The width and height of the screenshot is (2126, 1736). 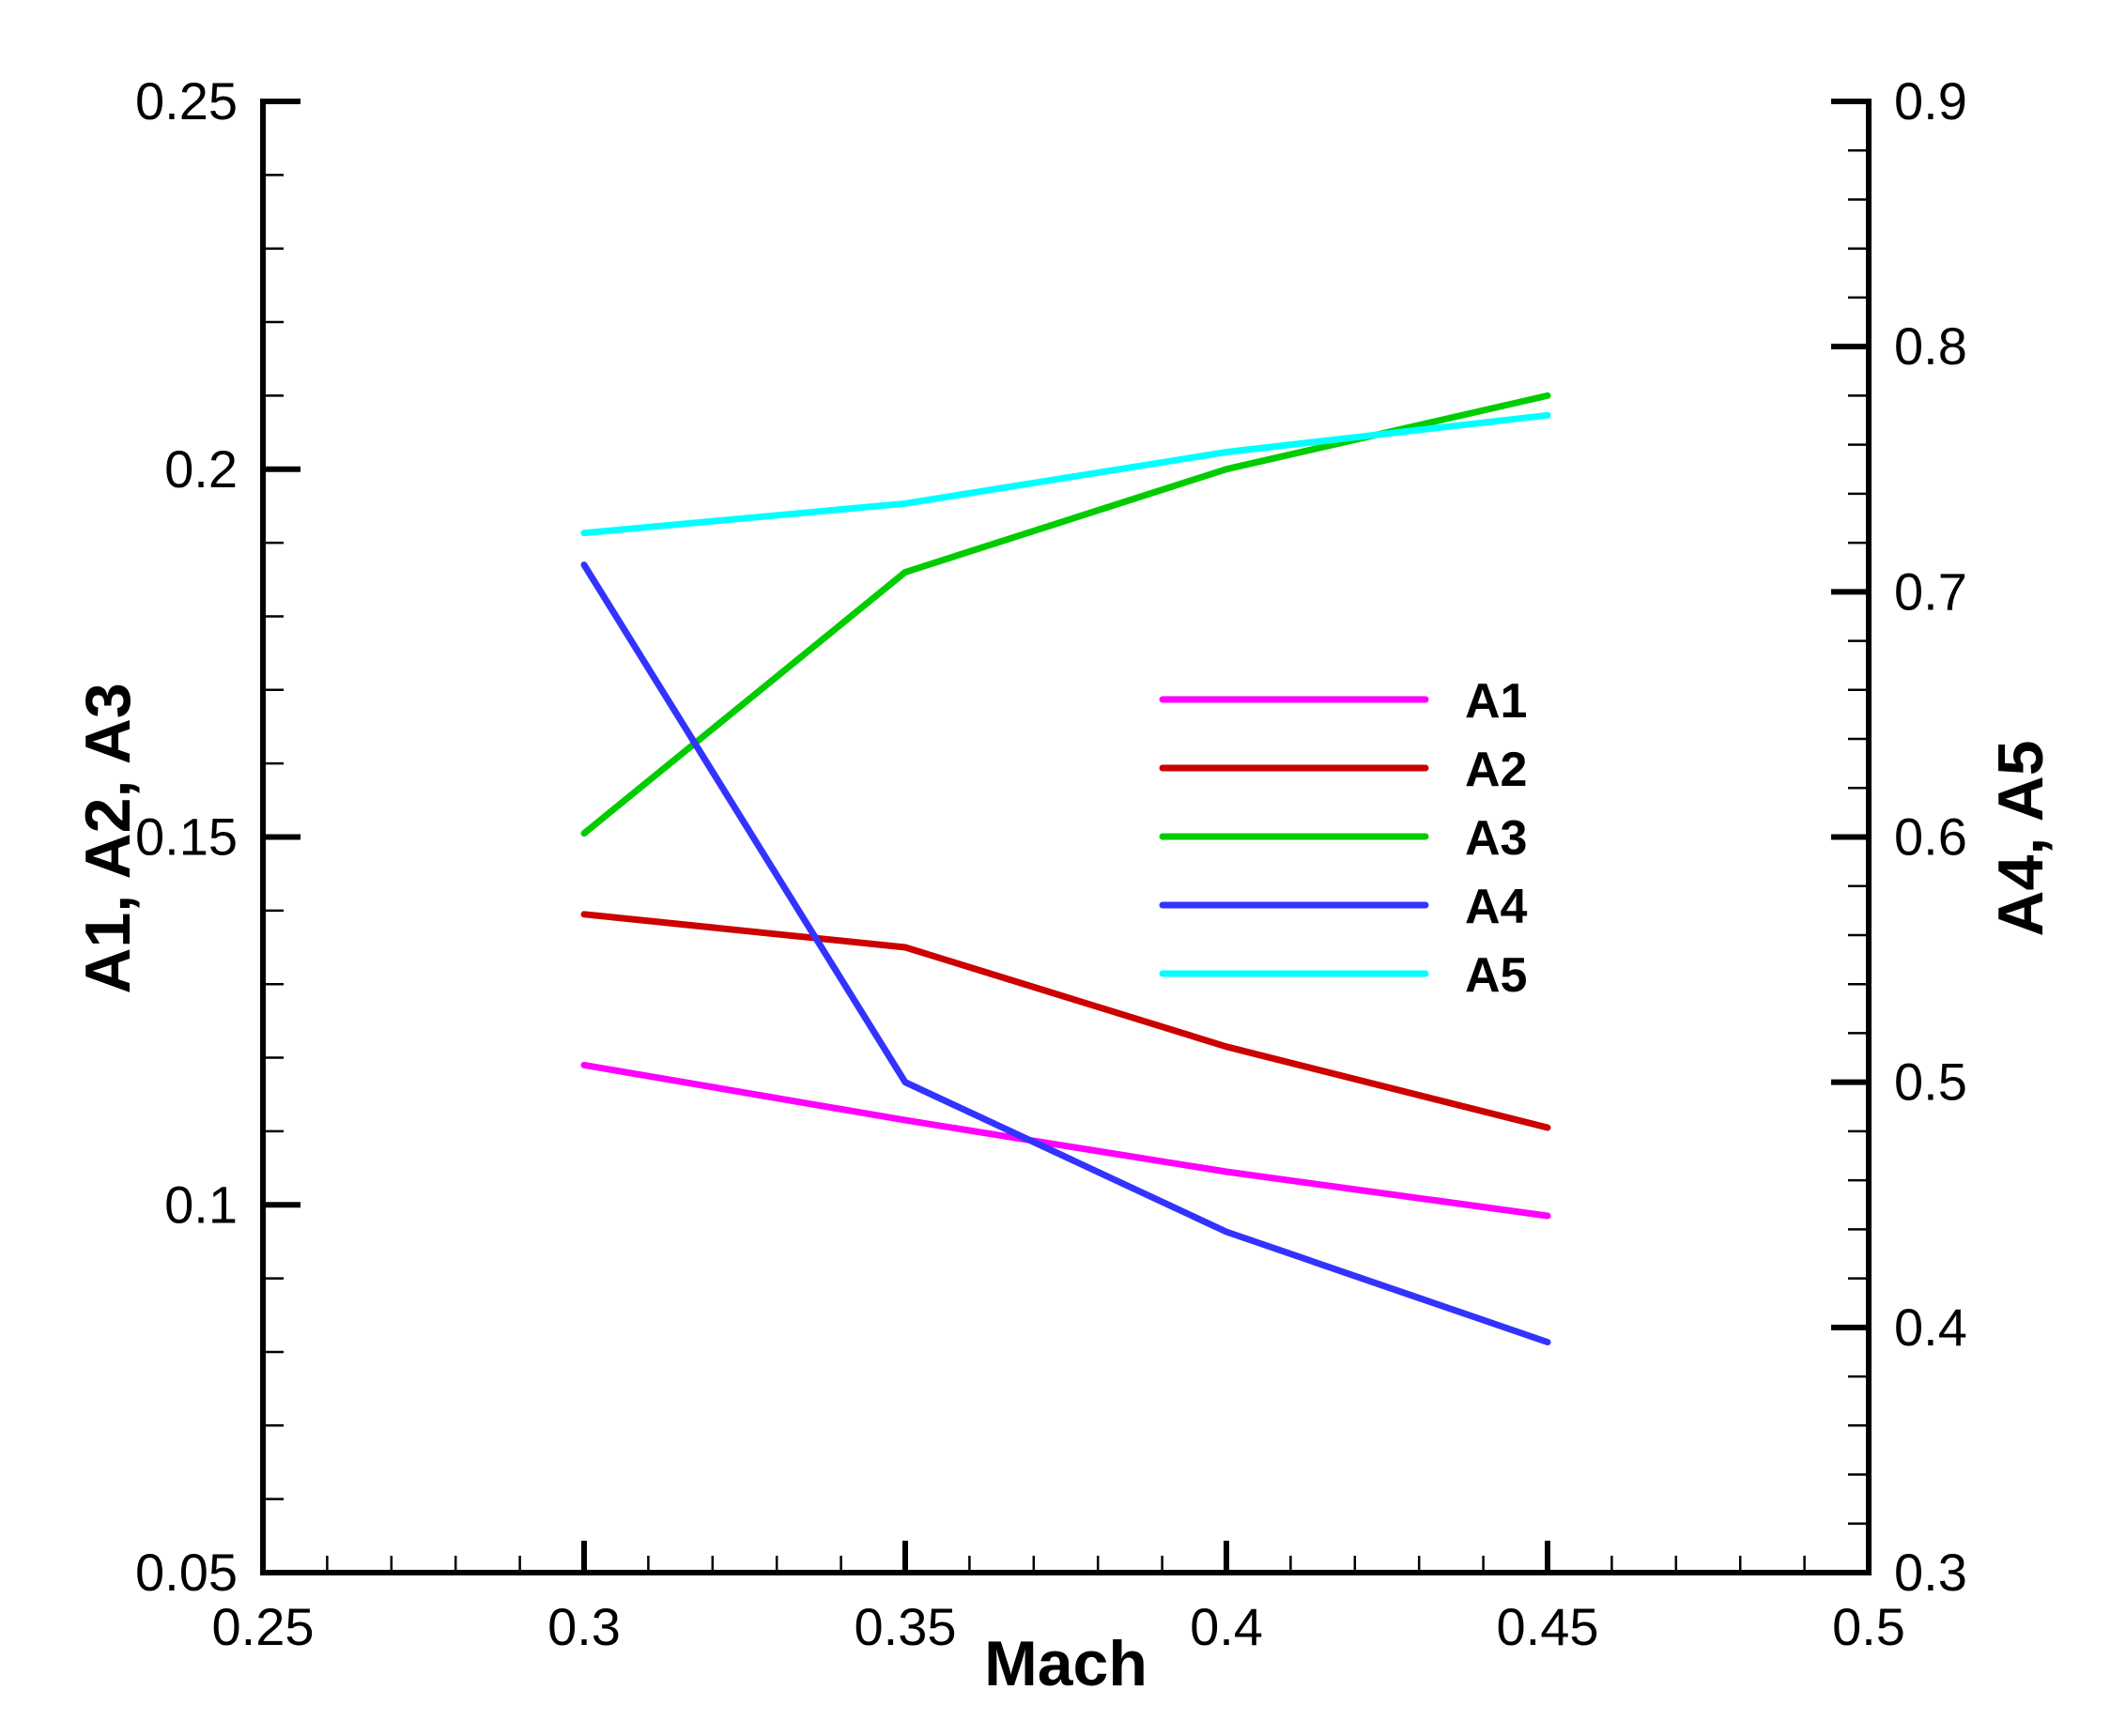 What do you see at coordinates (1497, 907) in the screenshot?
I see `legend-label-a4: A4` at bounding box center [1497, 907].